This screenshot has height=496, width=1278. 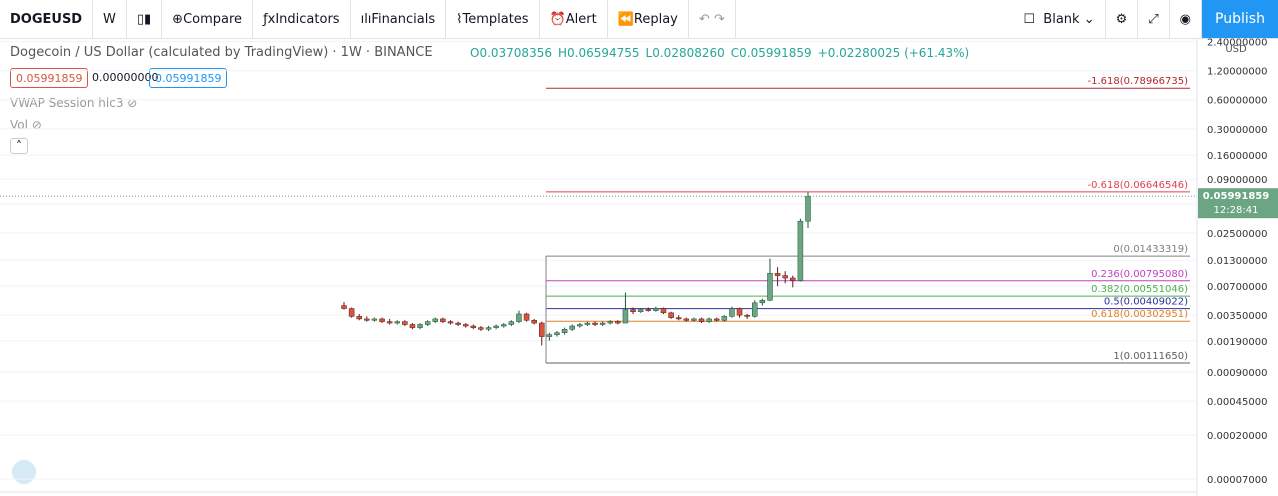 What do you see at coordinates (46, 19) in the screenshot?
I see `symbol: DOGEUSD` at bounding box center [46, 19].